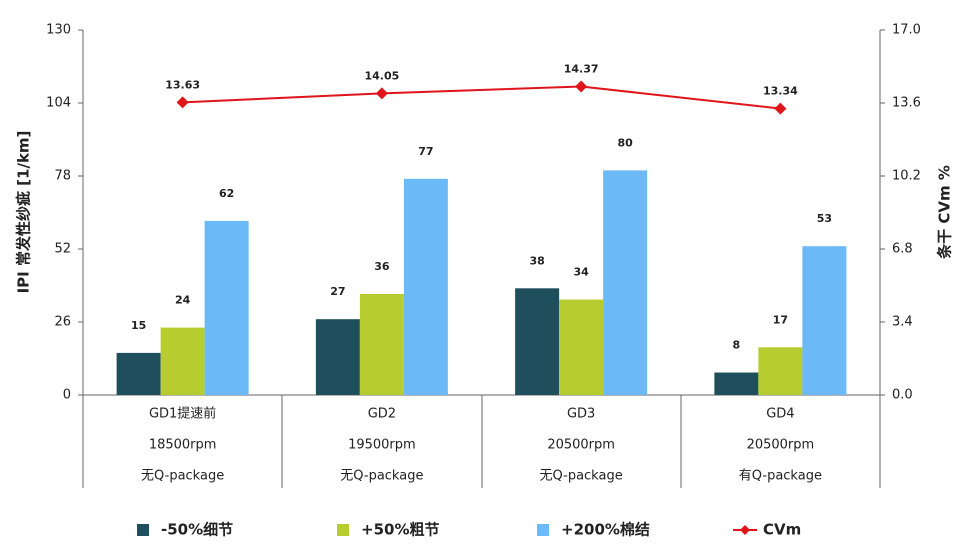 The height and width of the screenshot is (550, 966). I want to click on legend-label: +50%粗节, so click(400, 530).